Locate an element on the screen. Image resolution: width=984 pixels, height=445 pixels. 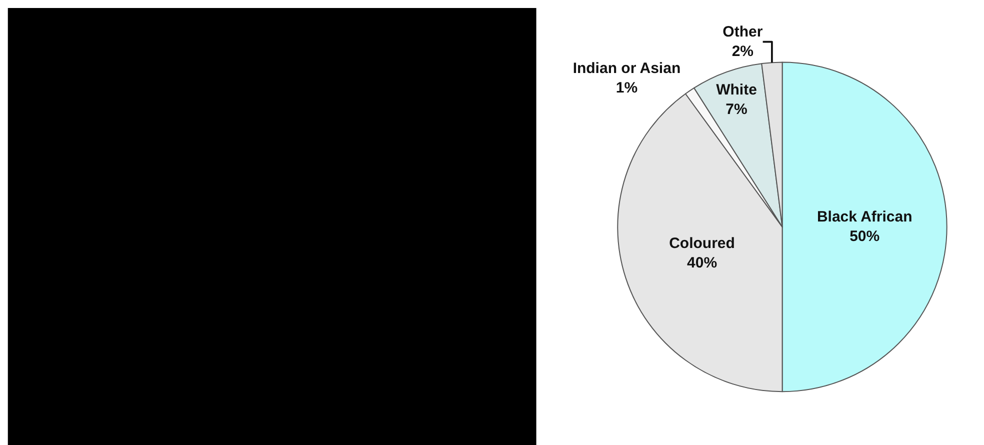
data-label: 1% is located at coordinates (627, 88).